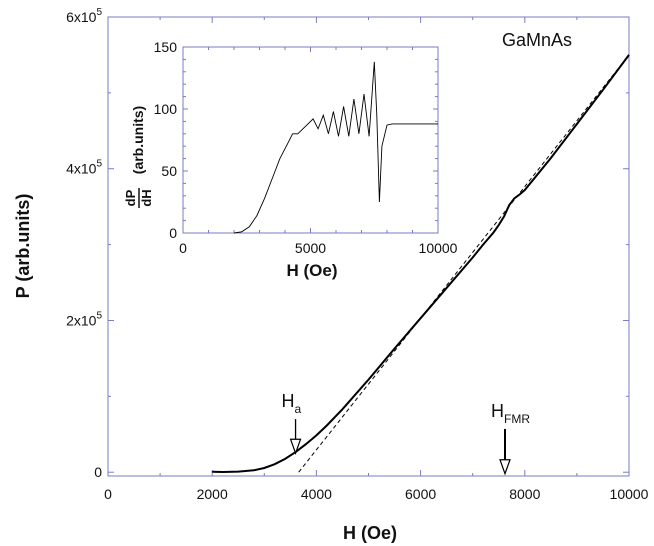 Image resolution: width=654 pixels, height=546 pixels. Describe the element at coordinates (537, 40) in the screenshot. I see `sample-label: GaMnAs` at that location.